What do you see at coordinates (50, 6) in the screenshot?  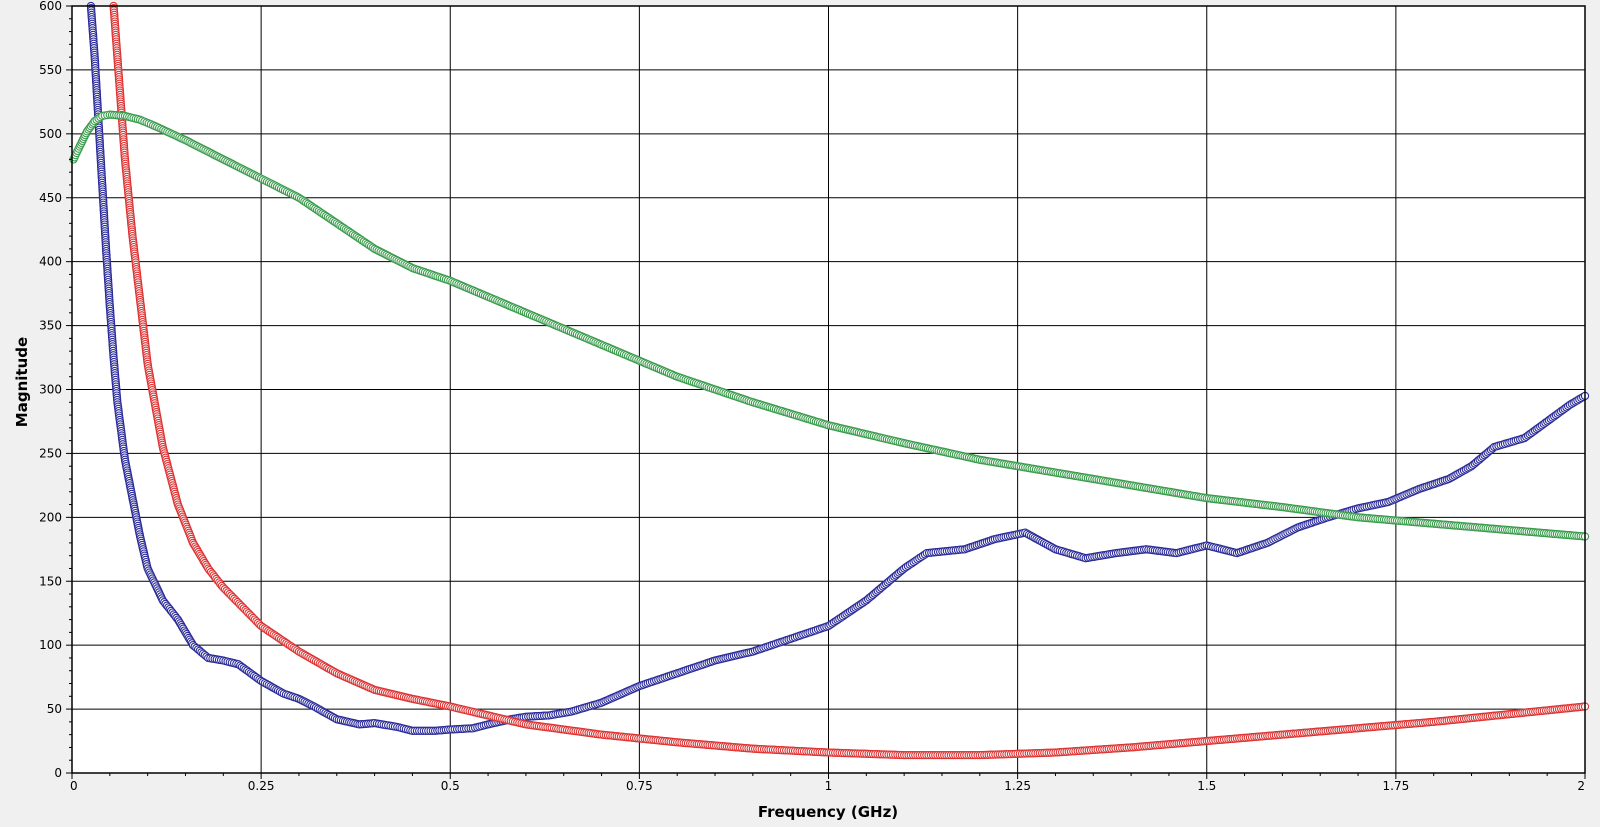 I see `y-tick-label: 600` at bounding box center [50, 6].